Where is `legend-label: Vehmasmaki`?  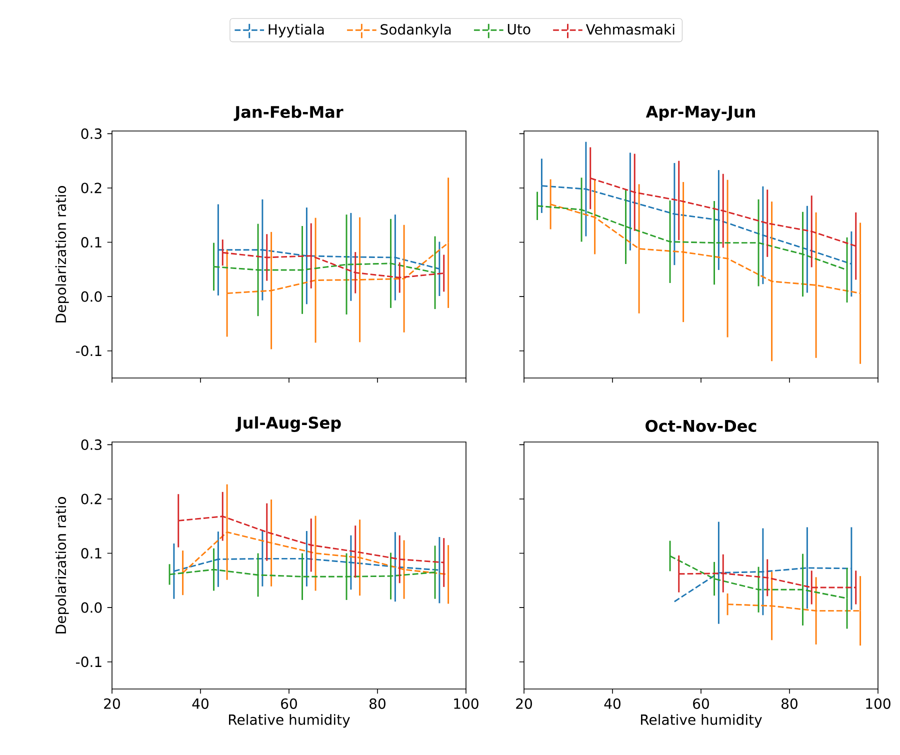 legend-label: Vehmasmaki is located at coordinates (630, 29).